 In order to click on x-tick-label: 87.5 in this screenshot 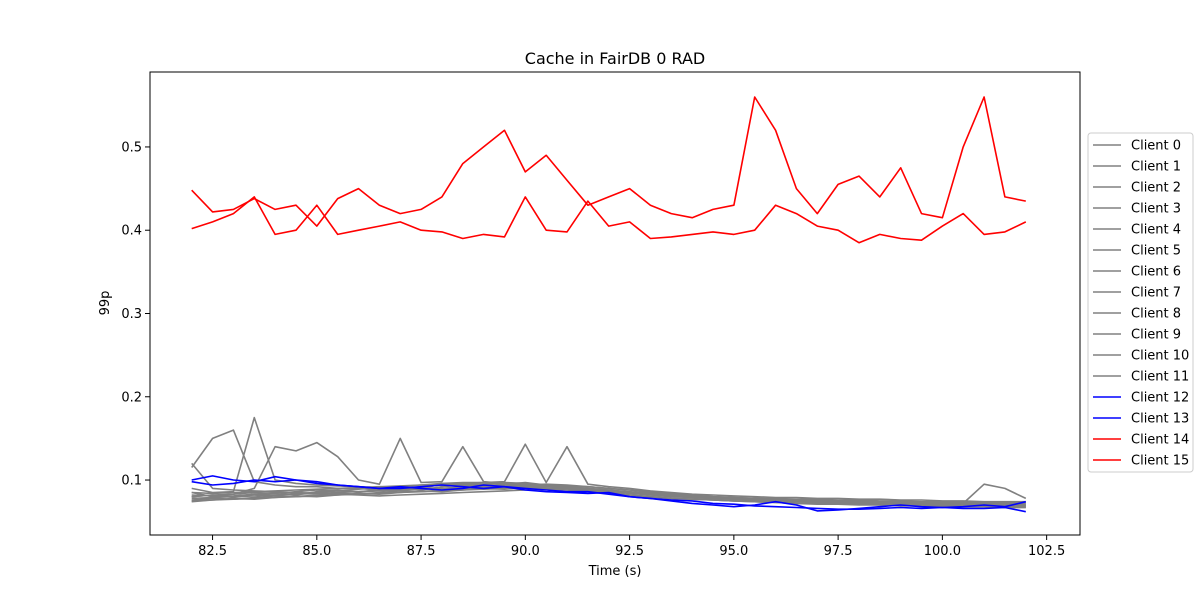, I will do `click(421, 551)`.